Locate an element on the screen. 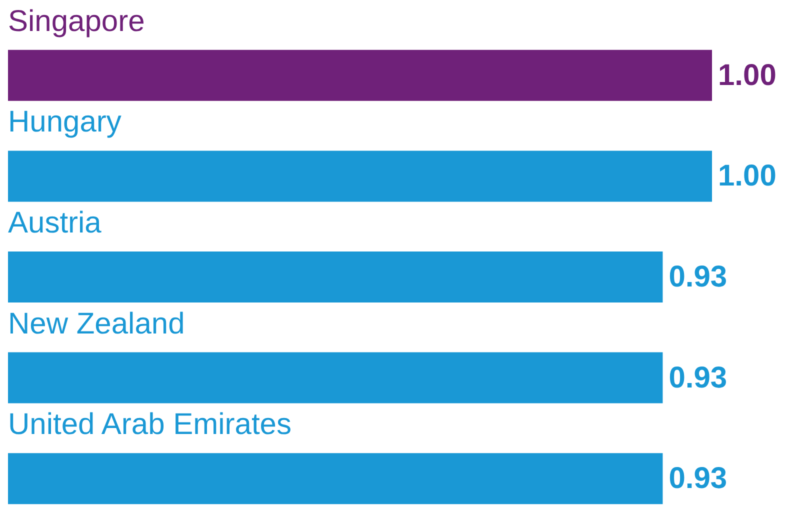 The height and width of the screenshot is (529, 800). y-tick-label: Austria is located at coordinates (55, 223).